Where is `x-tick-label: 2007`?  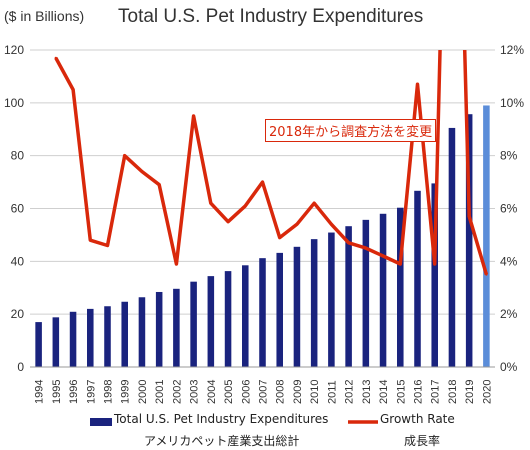 x-tick-label: 2007 is located at coordinates (264, 392).